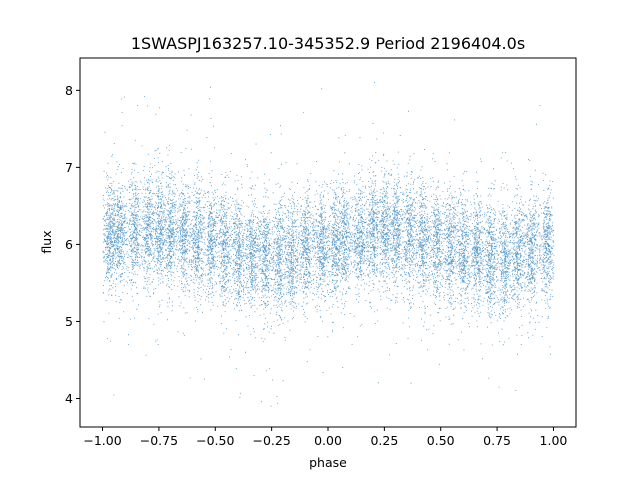  What do you see at coordinates (328, 440) in the screenshot?
I see `x-tick-label: 0.00` at bounding box center [328, 440].